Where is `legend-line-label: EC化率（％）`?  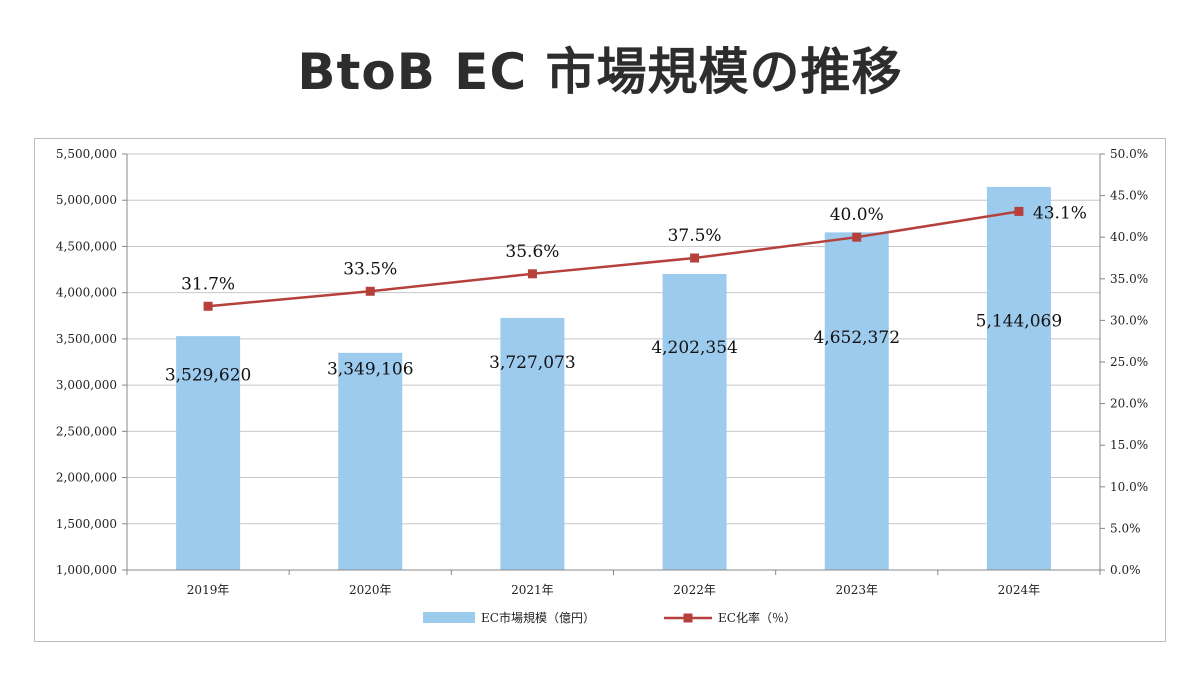
legend-line-label: EC化率（％） is located at coordinates (757, 617).